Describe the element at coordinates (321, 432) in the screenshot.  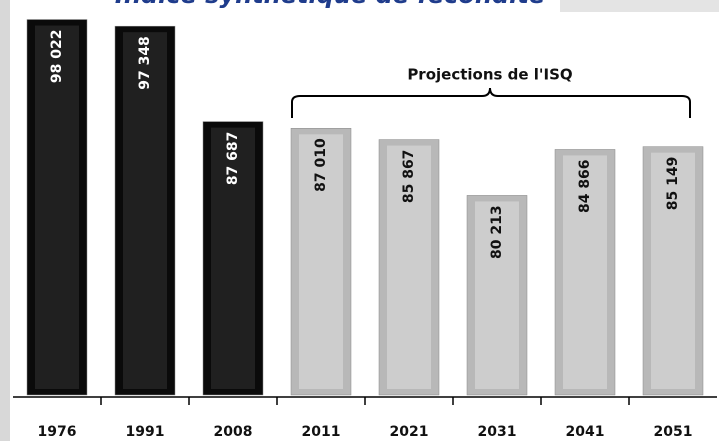
I see `x-tick-label: 2011` at that location.